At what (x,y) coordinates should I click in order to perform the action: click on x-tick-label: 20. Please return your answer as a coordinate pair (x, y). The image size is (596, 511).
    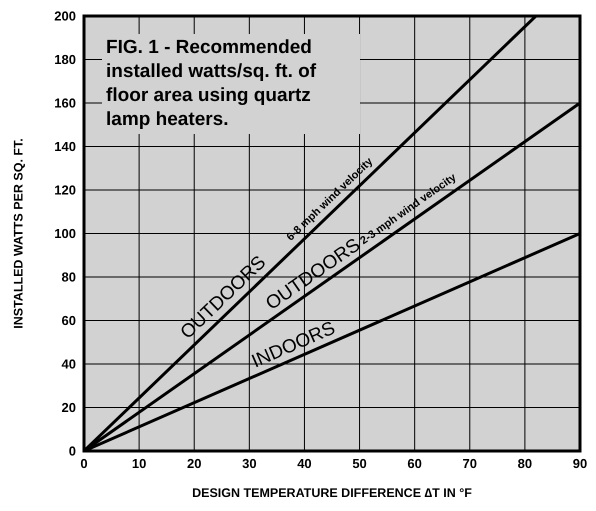
    Looking at the image, I should click on (194, 464).